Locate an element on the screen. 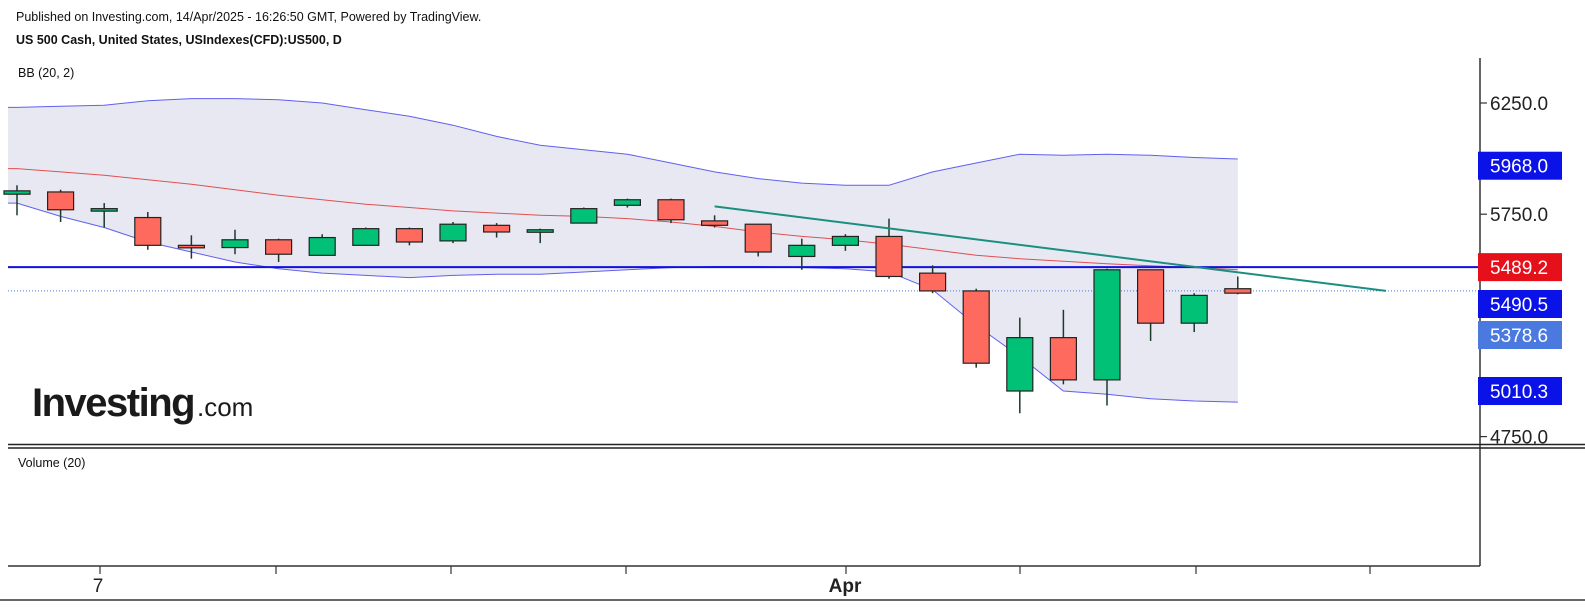  price-tags: 5968.0 5489.2 5490.5 5378.6 5010.3 is located at coordinates (1520, 278).